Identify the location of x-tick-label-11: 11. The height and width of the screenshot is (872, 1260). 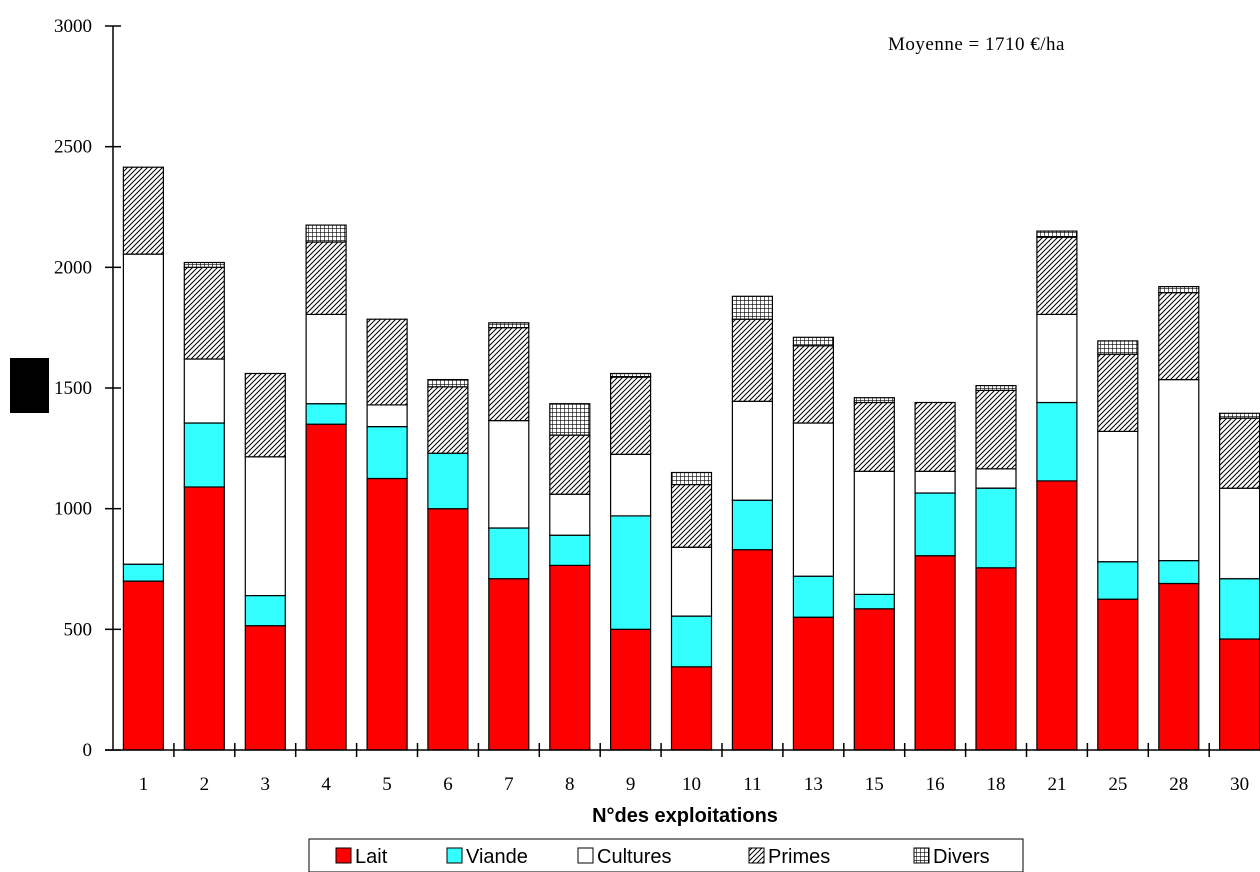
(752, 784).